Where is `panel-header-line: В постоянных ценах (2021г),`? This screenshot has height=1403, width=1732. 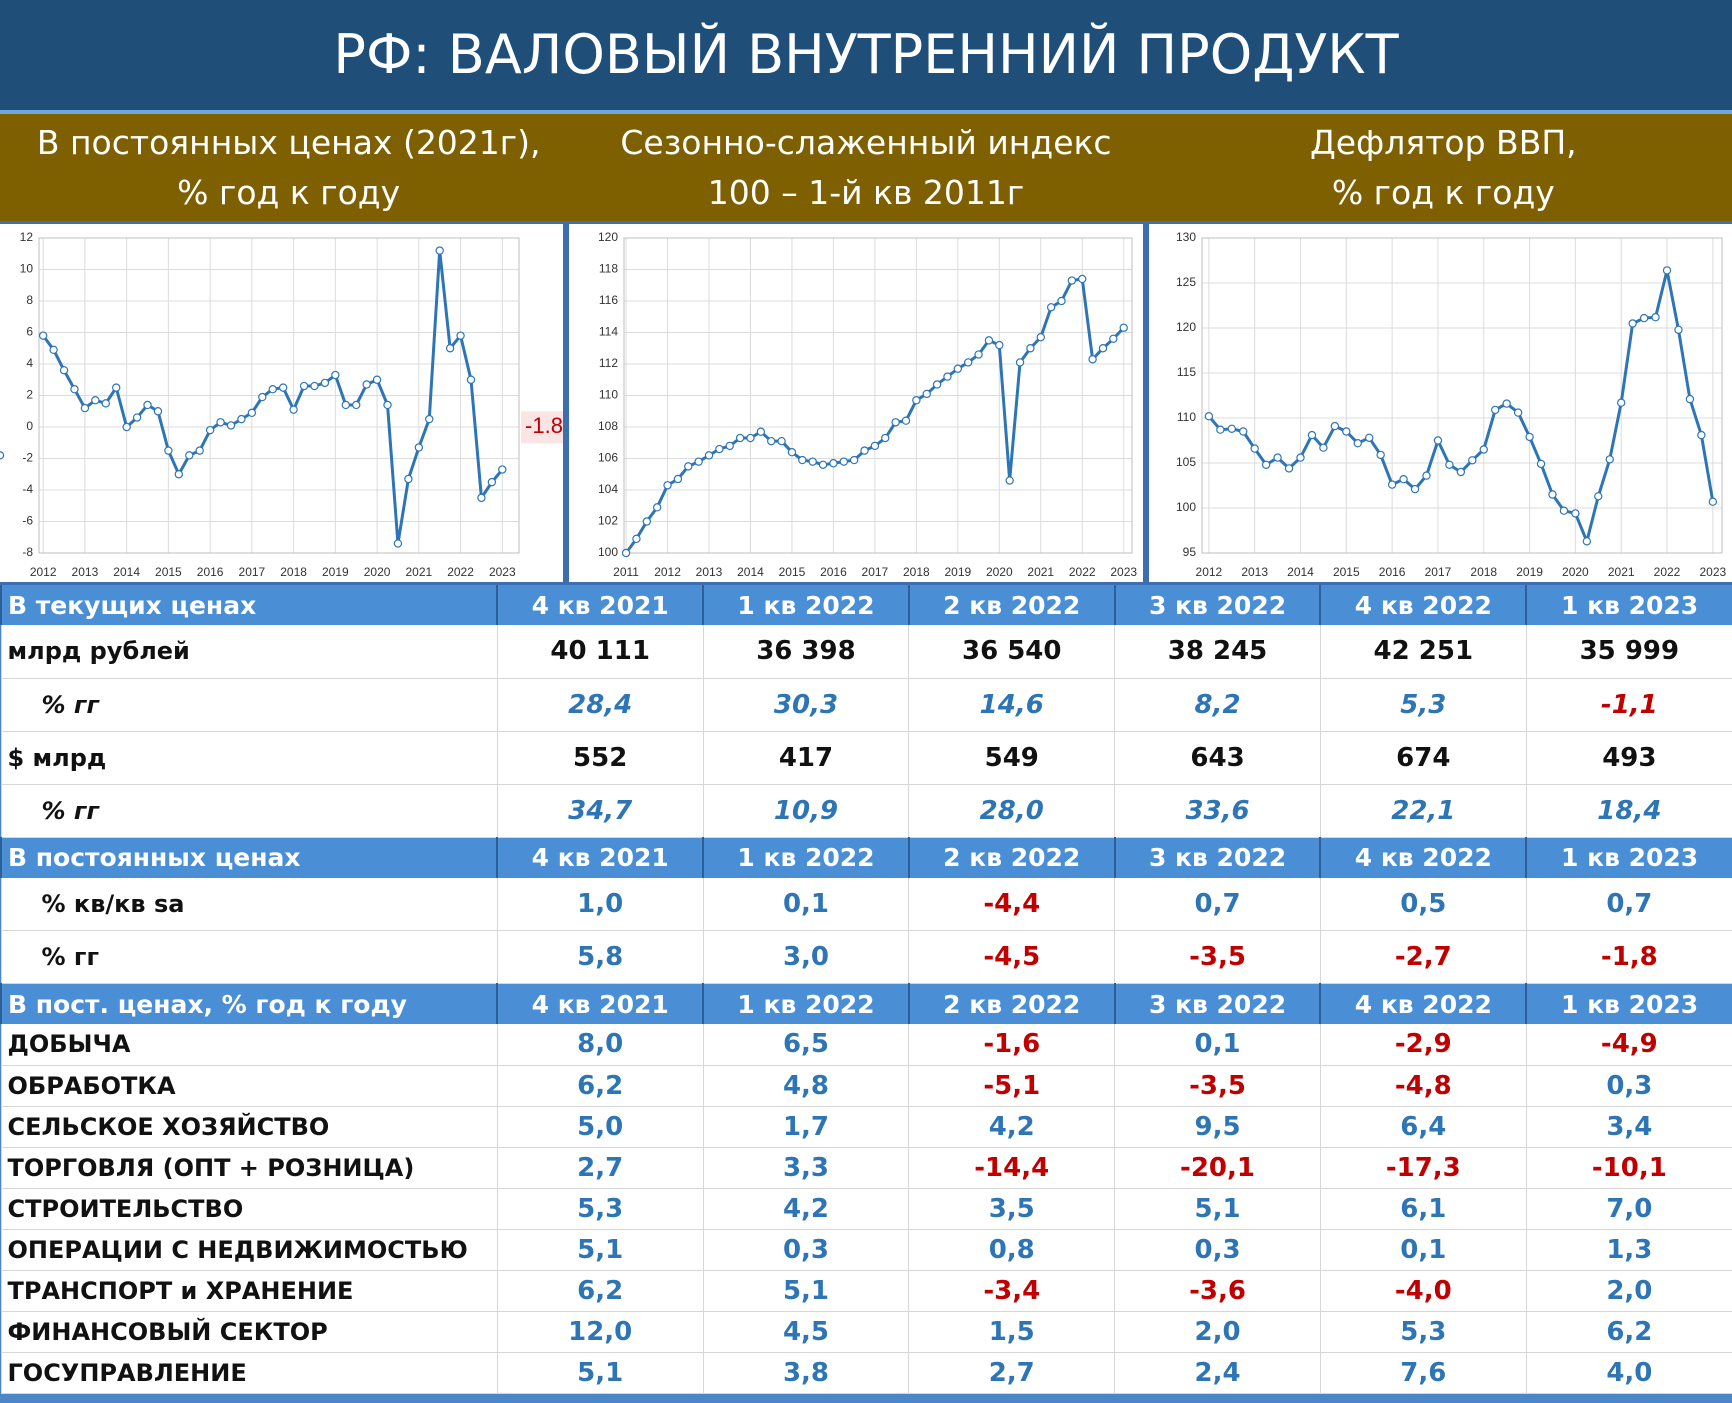 panel-header-line: В постоянных ценах (2021г), is located at coordinates (288, 142).